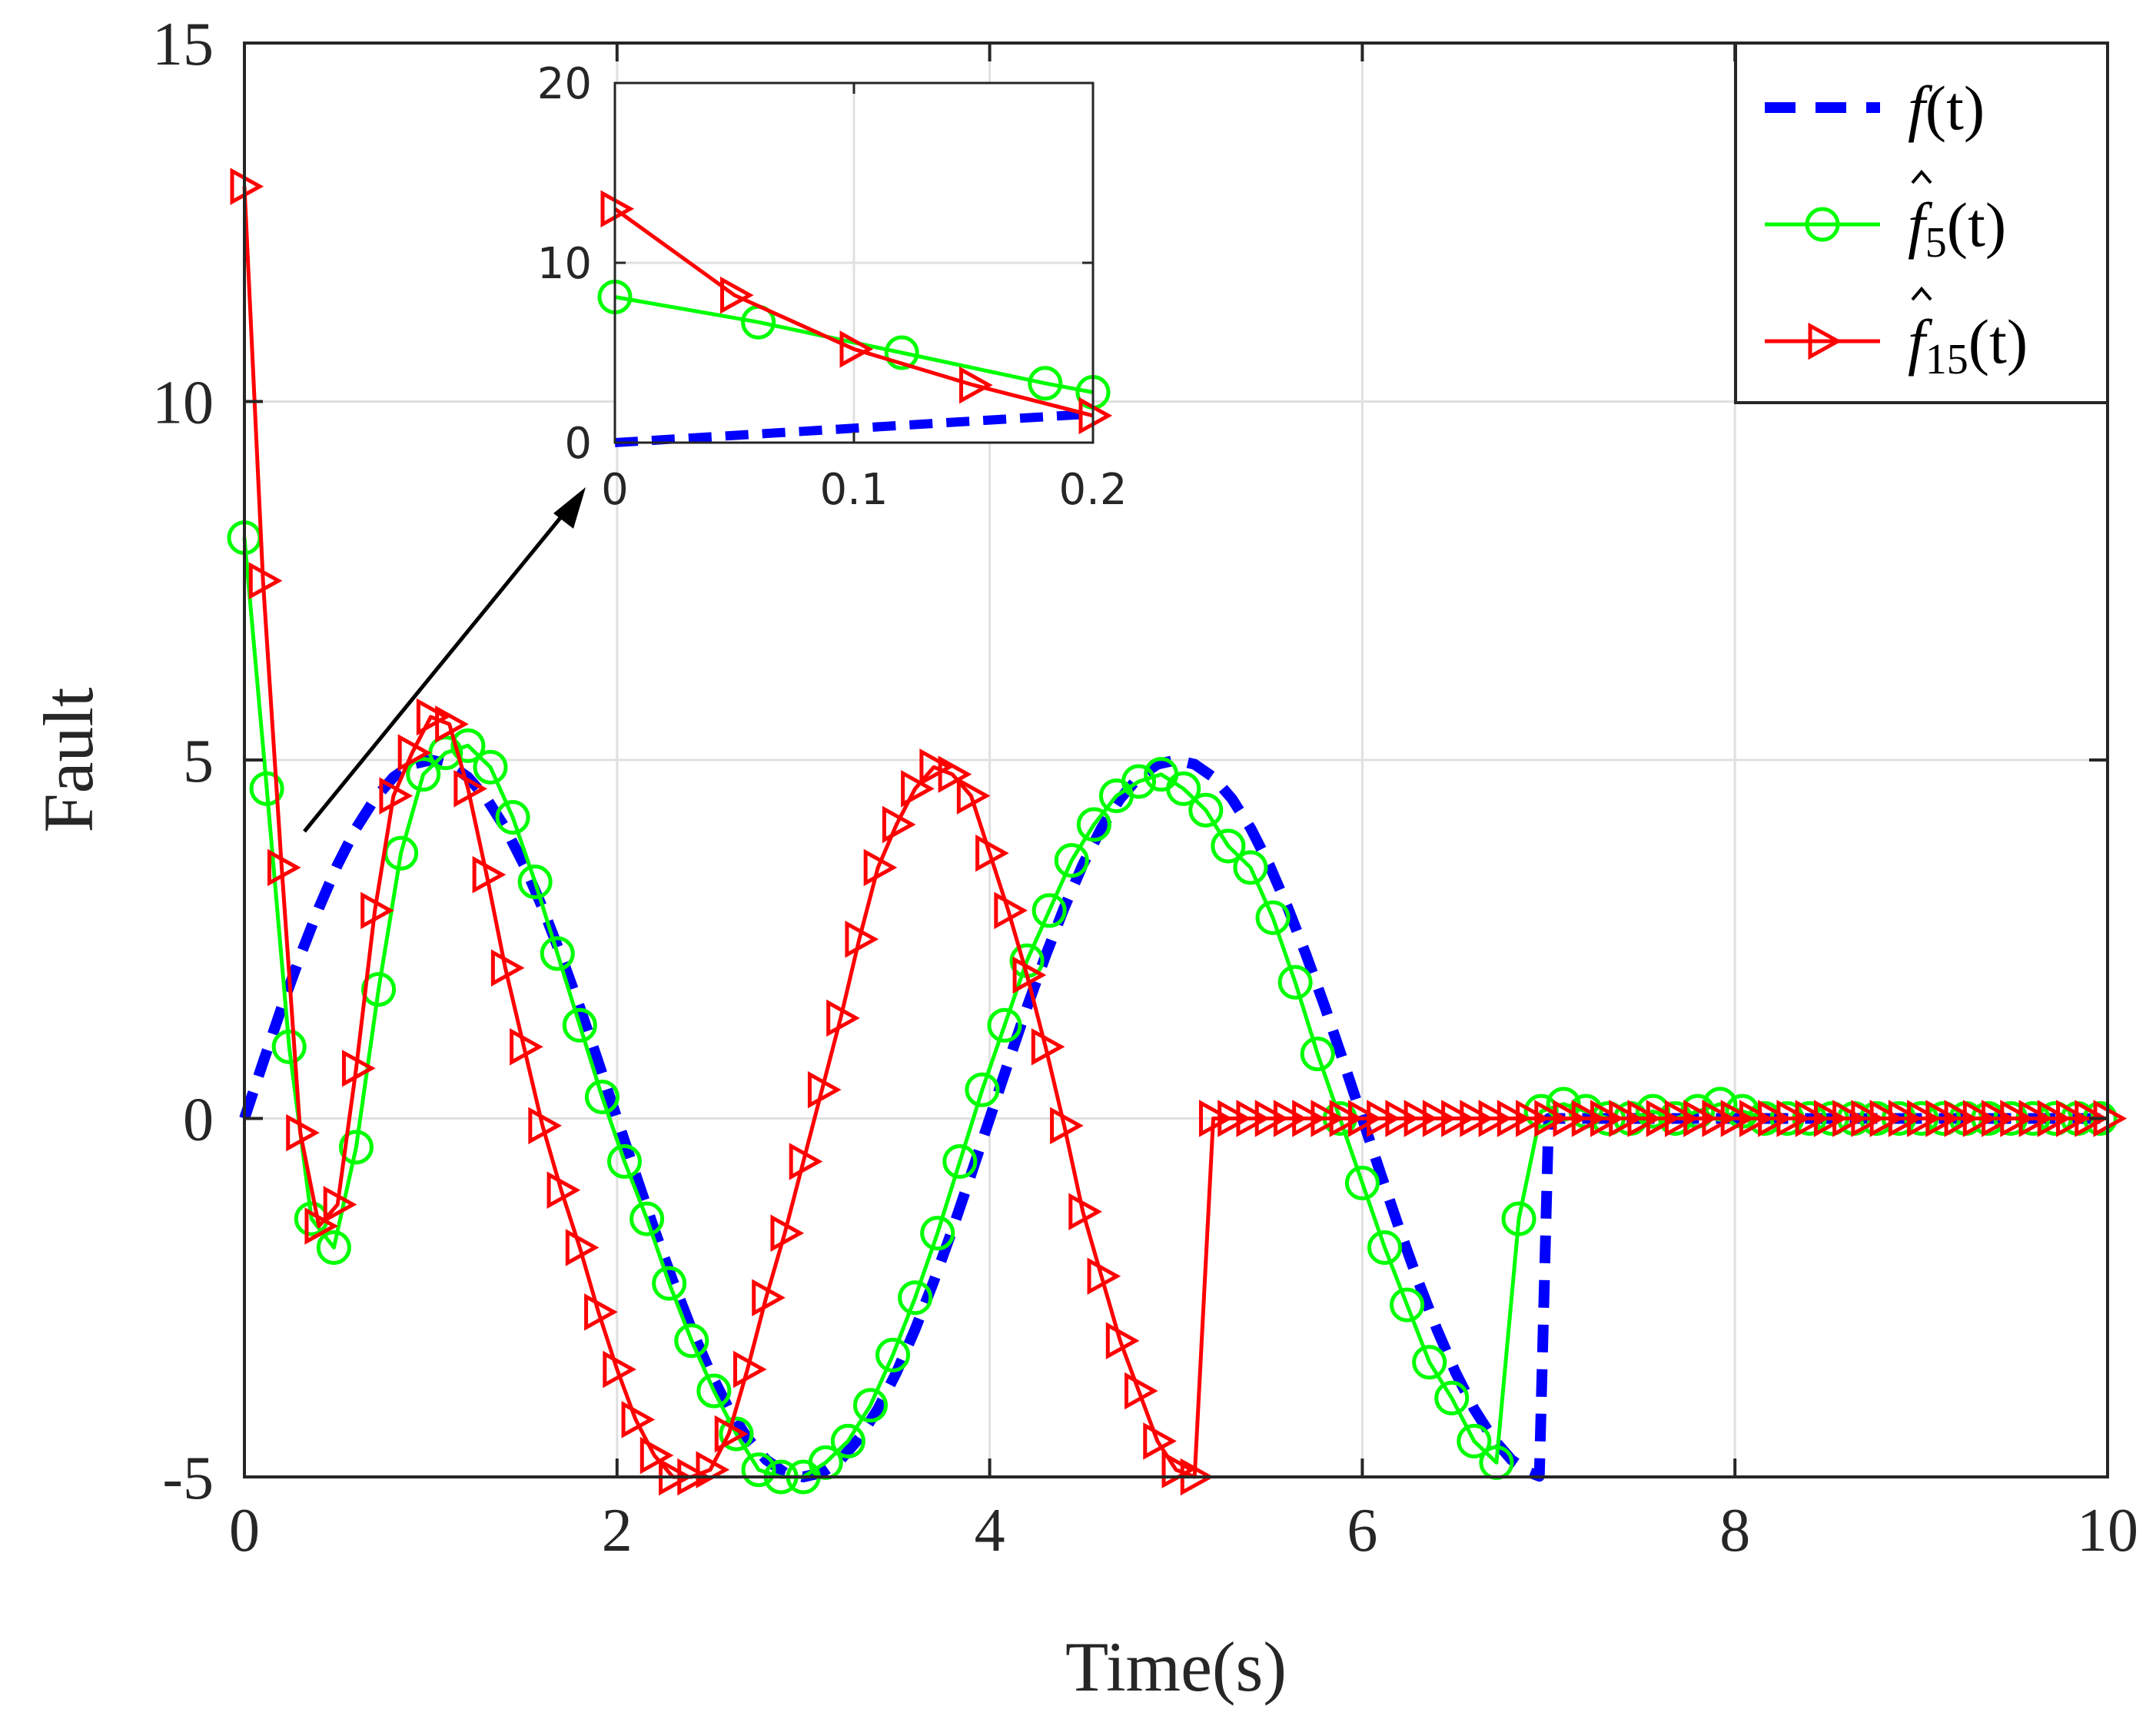 Image resolution: width=2156 pixels, height=1719 pixels. I want to click on y-tick-label: -5, so click(188, 1478).